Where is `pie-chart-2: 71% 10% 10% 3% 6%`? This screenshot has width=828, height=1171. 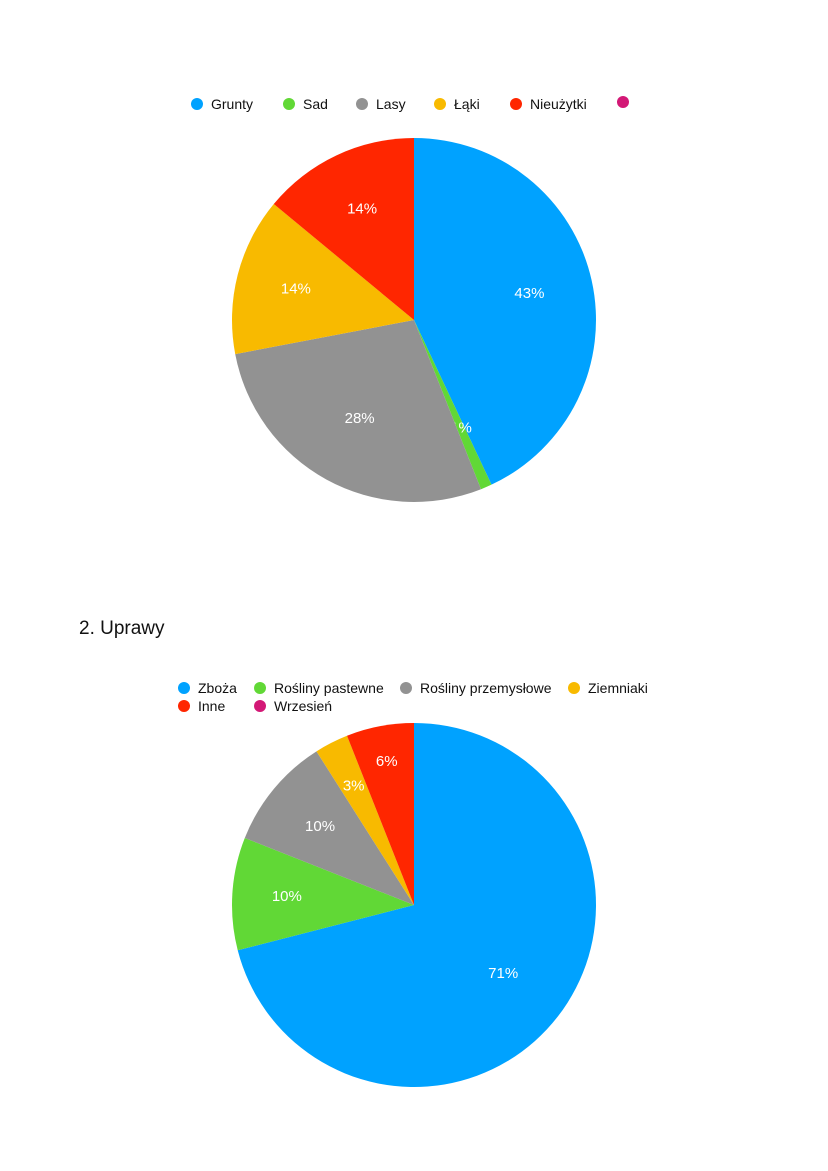
pie-chart-2: 71% 10% 10% 3% 6% is located at coordinates (414, 905).